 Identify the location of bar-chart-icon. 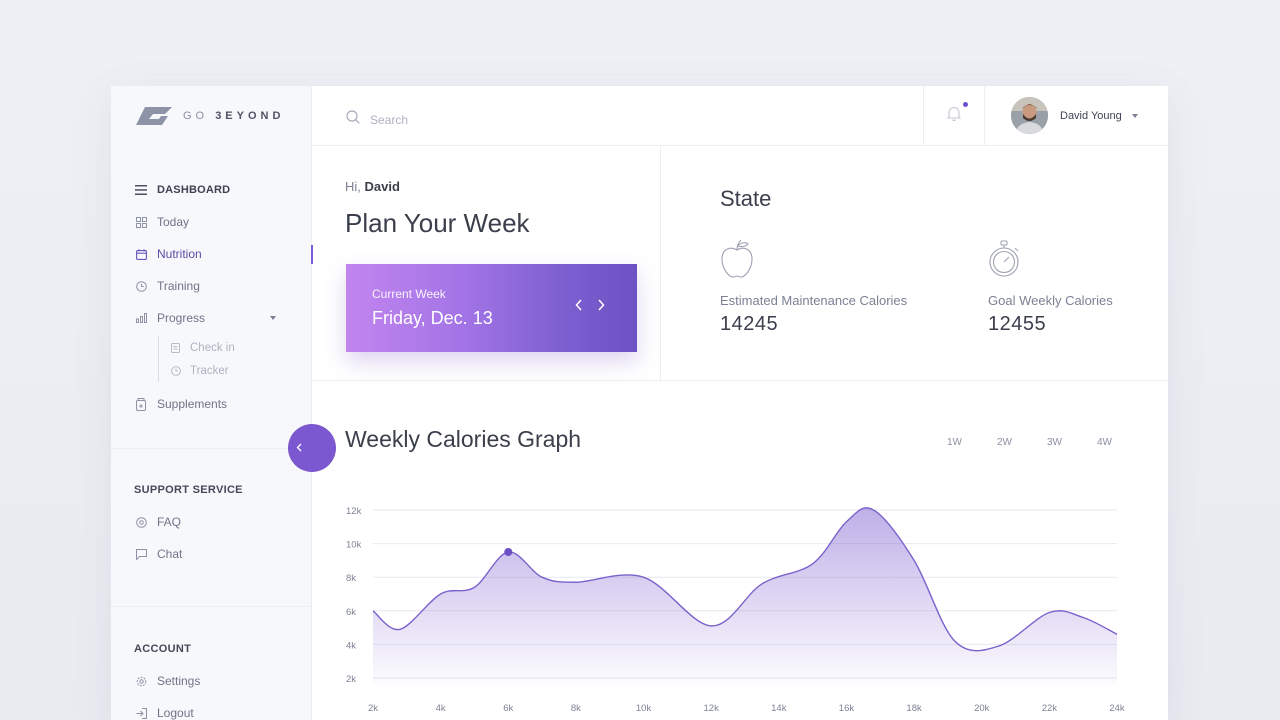
(141, 318).